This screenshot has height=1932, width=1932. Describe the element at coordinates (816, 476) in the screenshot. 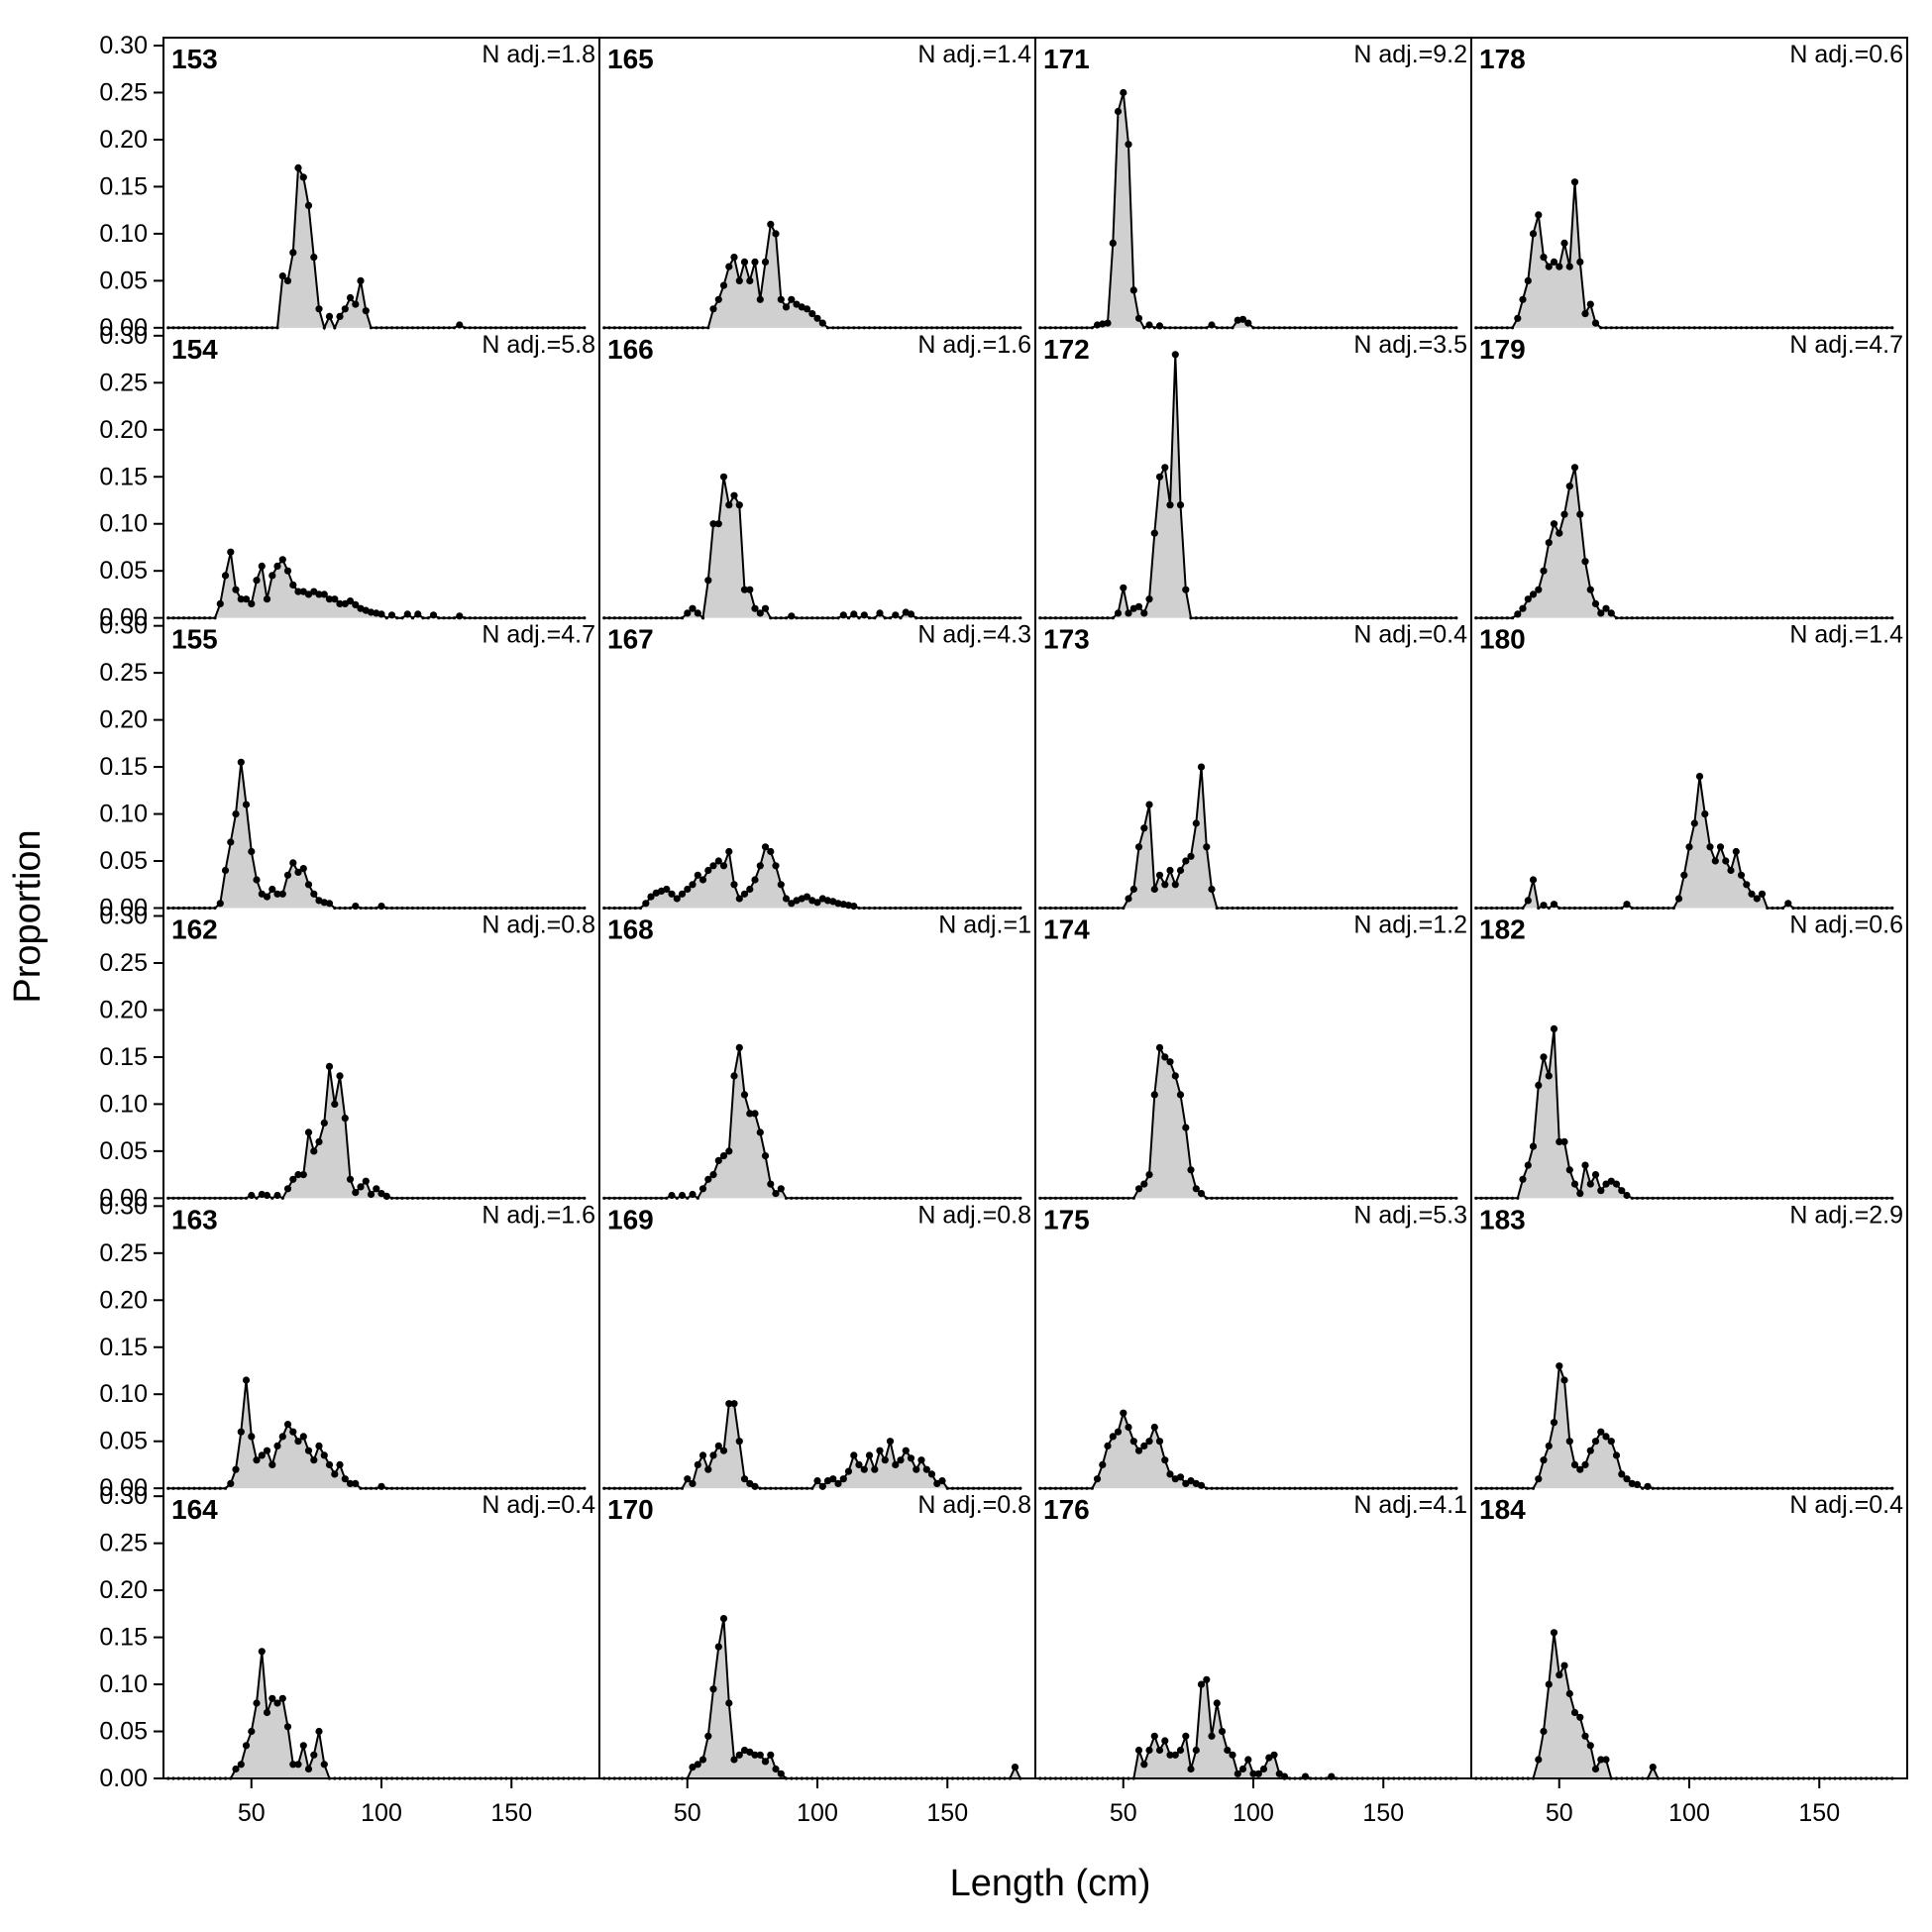

I see `panel-166: 166 N adj.=1.6` at that location.